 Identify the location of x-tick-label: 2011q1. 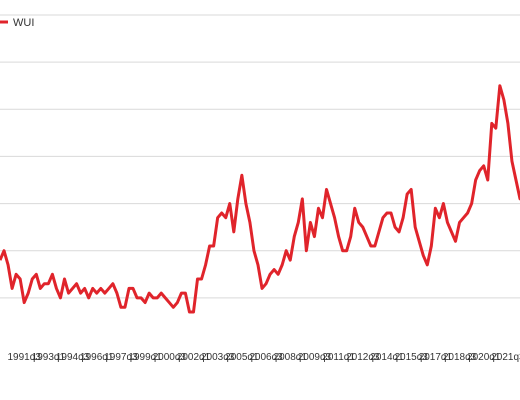
(338, 357).